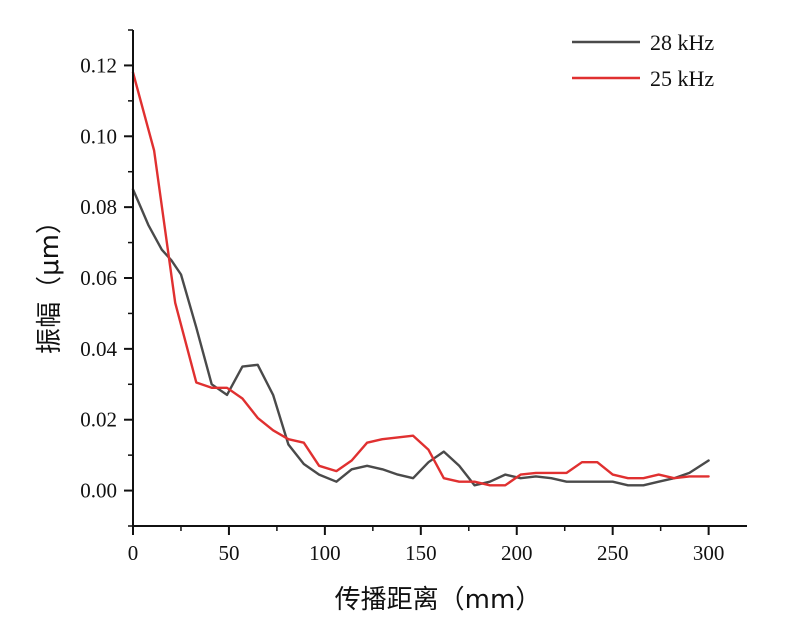 Image resolution: width=790 pixels, height=630 pixels. What do you see at coordinates (325, 553) in the screenshot?
I see `x-tick-label: 100` at bounding box center [325, 553].